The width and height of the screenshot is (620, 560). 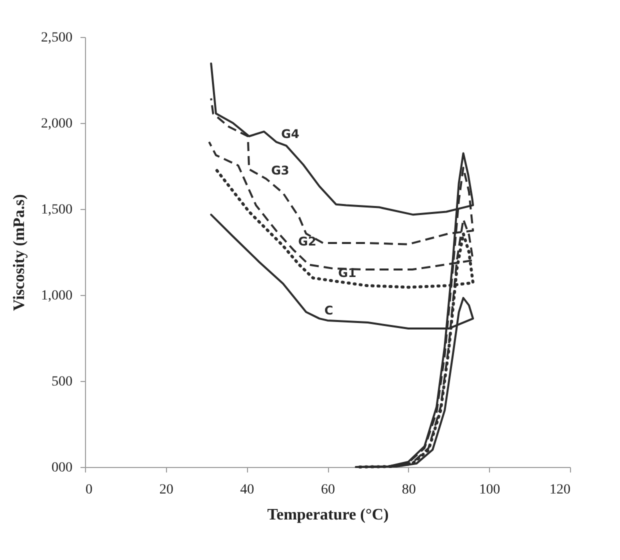 I want to click on y-tick-label: 500, so click(x=62, y=382).